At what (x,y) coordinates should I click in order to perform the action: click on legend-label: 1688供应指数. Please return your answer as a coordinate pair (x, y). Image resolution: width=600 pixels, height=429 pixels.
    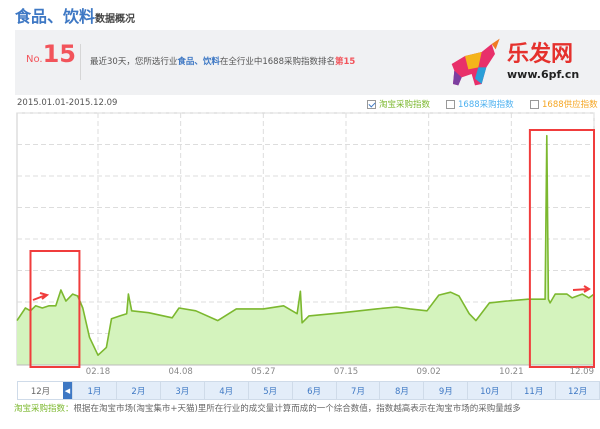
    Looking at the image, I should click on (570, 105).